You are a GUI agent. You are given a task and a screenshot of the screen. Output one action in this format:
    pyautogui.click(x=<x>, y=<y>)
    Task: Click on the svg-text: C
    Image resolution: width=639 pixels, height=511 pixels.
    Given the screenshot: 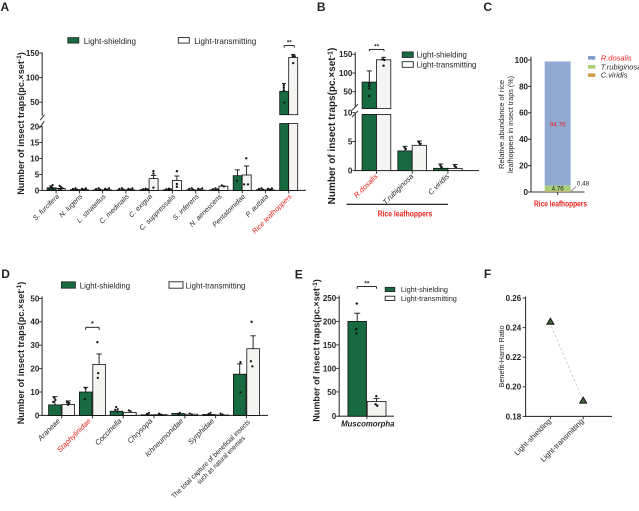 What is the action you would take?
    pyautogui.click(x=487, y=7)
    